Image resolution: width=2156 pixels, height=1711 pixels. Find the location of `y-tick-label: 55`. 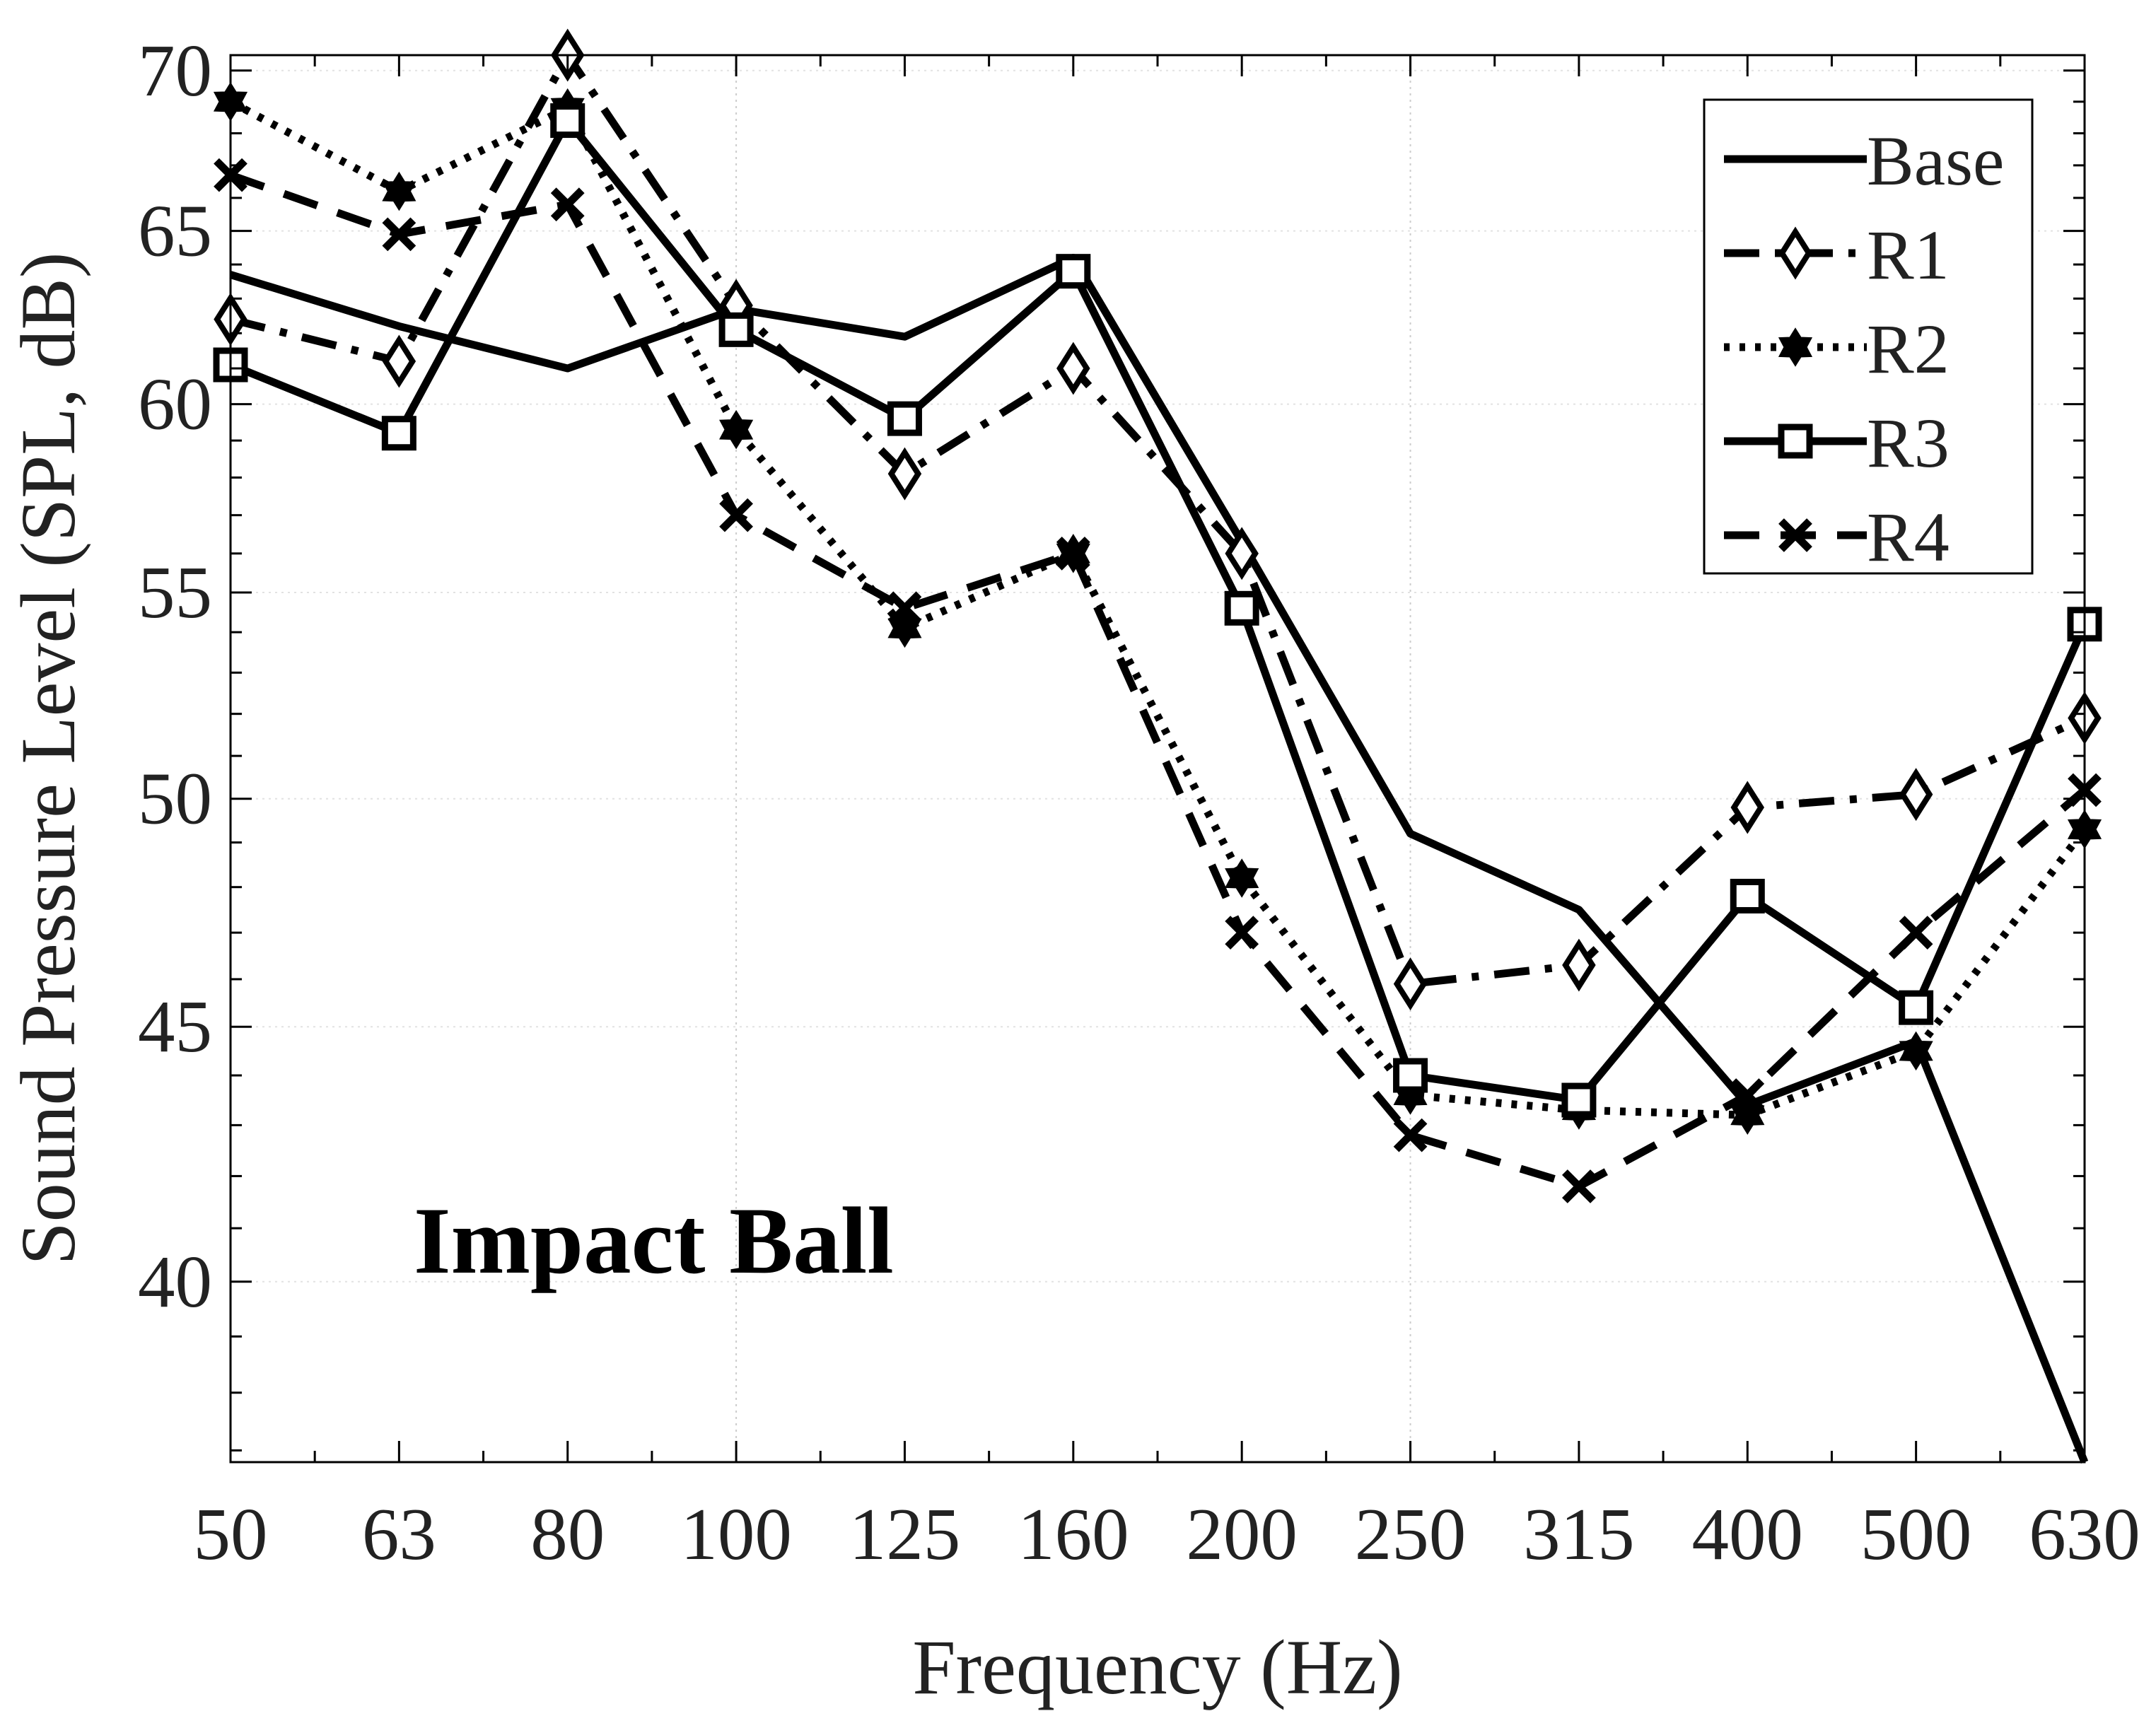

y-tick-label: 55 is located at coordinates (175, 592).